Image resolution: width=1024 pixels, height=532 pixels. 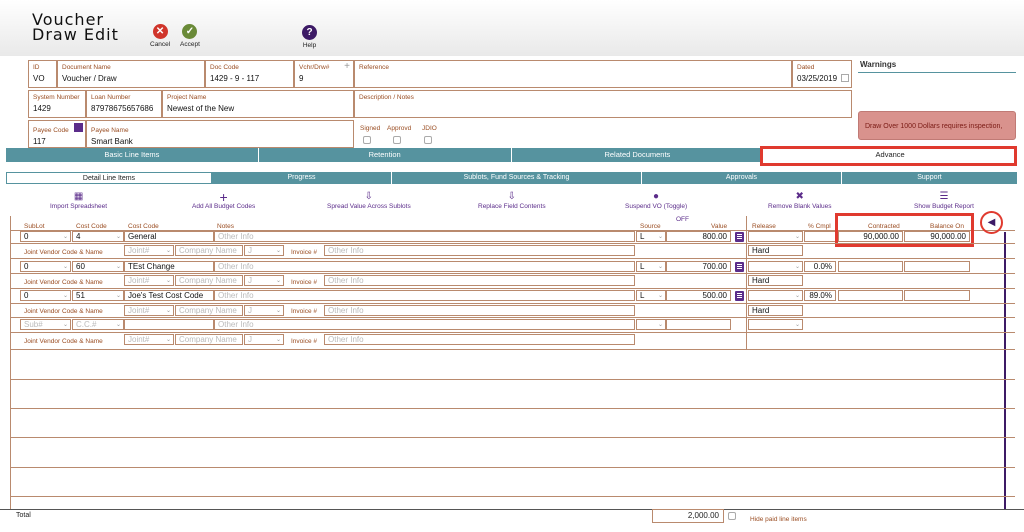 What do you see at coordinates (799, 200) in the screenshot?
I see `remove-blank-values-button: ✖ Remove Blank Values` at bounding box center [799, 200].